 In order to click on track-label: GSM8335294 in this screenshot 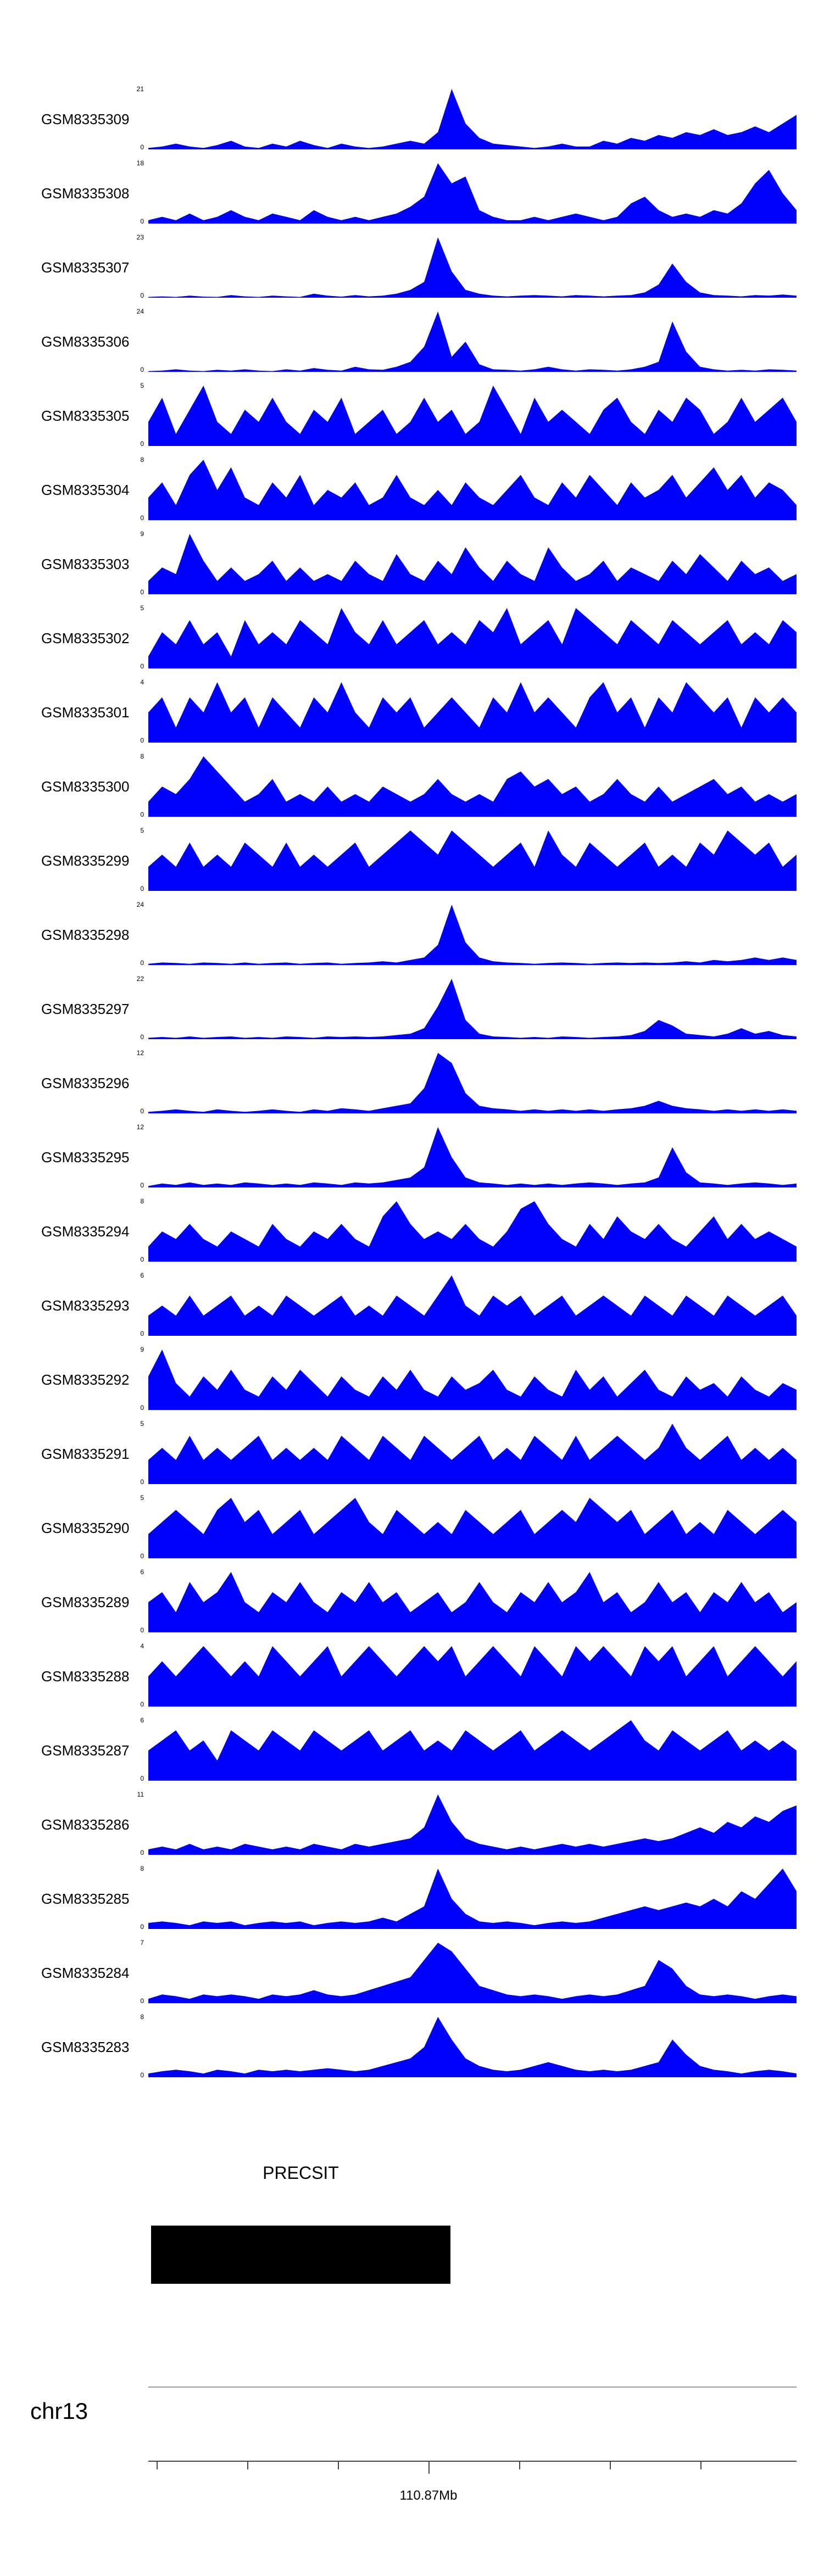, I will do `click(85, 1231)`.